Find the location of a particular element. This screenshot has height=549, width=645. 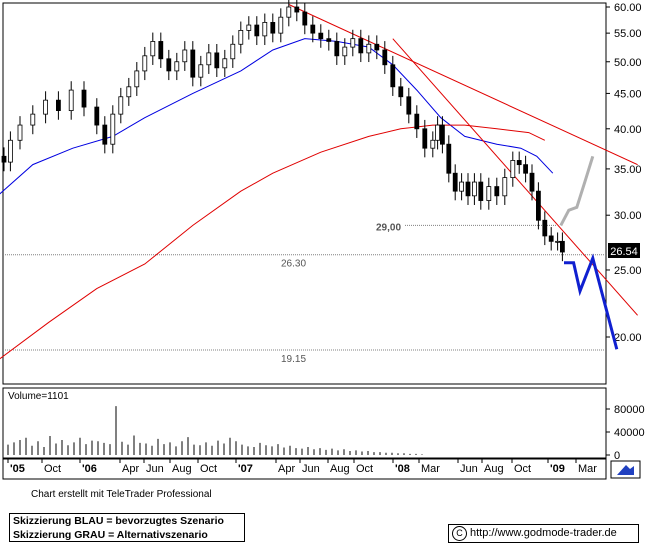

legend-blue: Skizzierung BLAU = bevorzugtes Szenario is located at coordinates (118, 521).